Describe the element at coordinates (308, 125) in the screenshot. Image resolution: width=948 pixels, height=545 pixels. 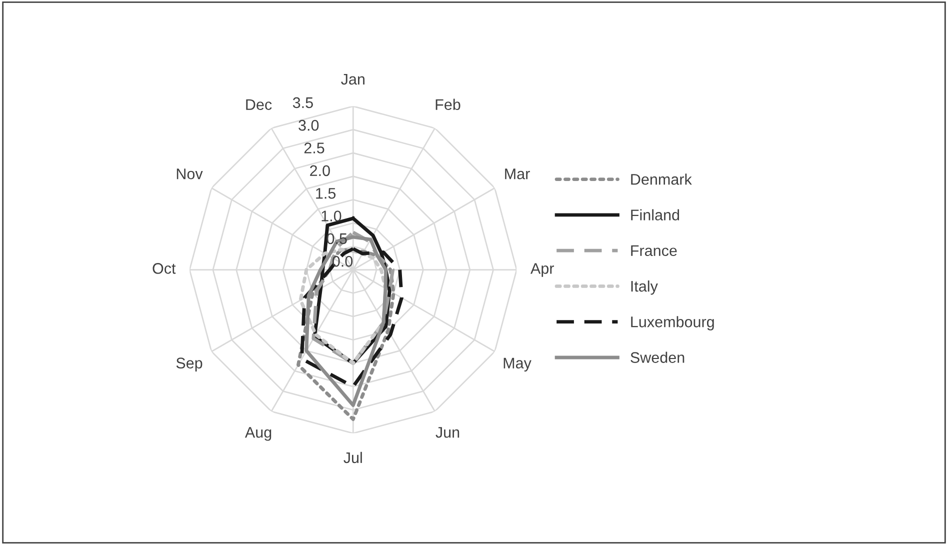
I see `y-tick-label: 3.0` at that location.